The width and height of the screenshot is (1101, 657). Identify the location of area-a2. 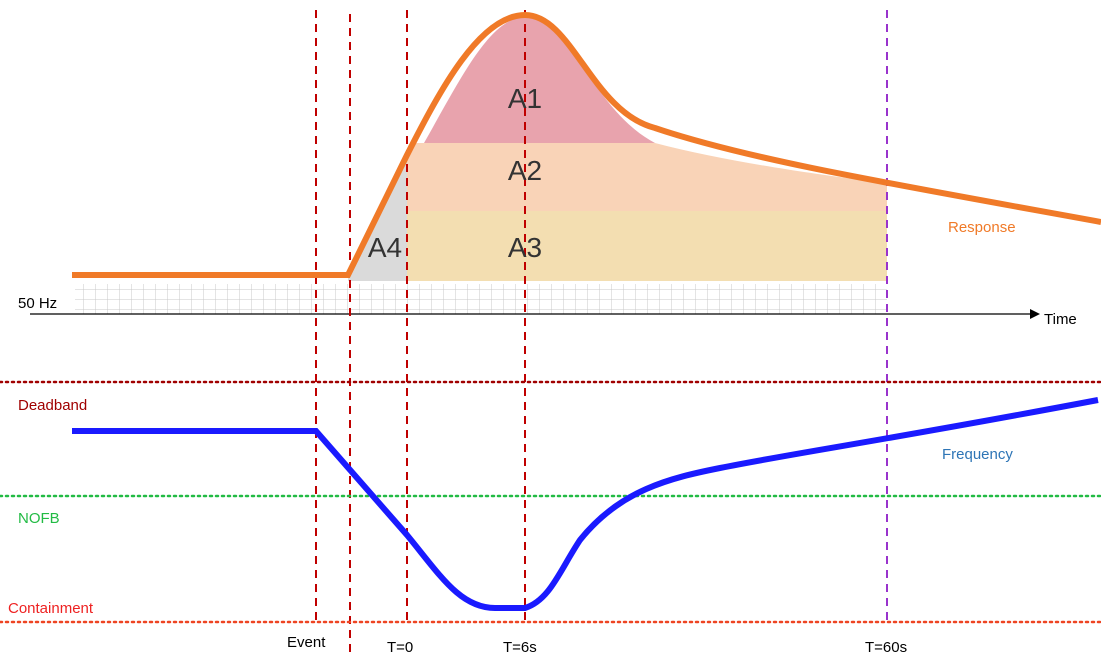
(647, 177).